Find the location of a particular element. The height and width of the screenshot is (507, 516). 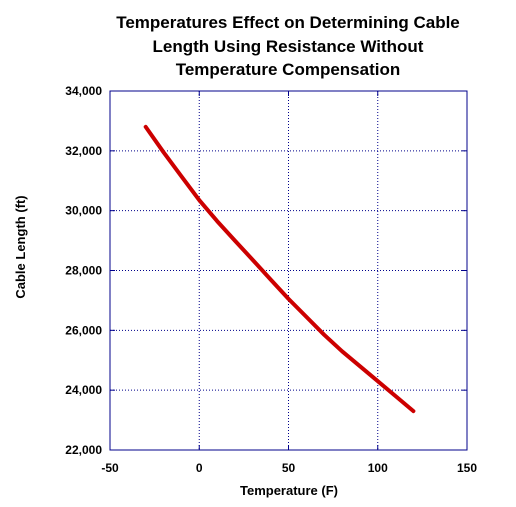

x-axis-title: Temperature (F) is located at coordinates (289, 490).